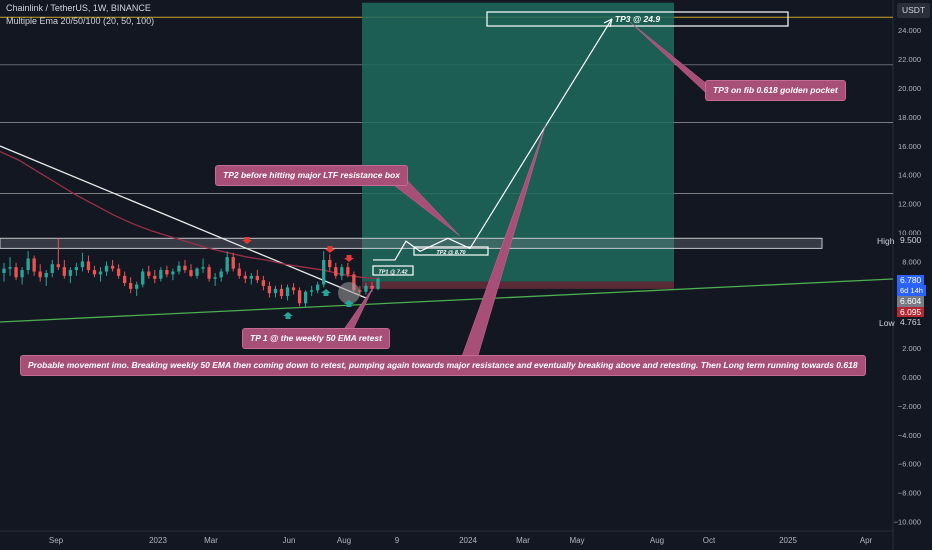 The height and width of the screenshot is (550, 932). I want to click on price-tick-label: 10.000, so click(909, 233).